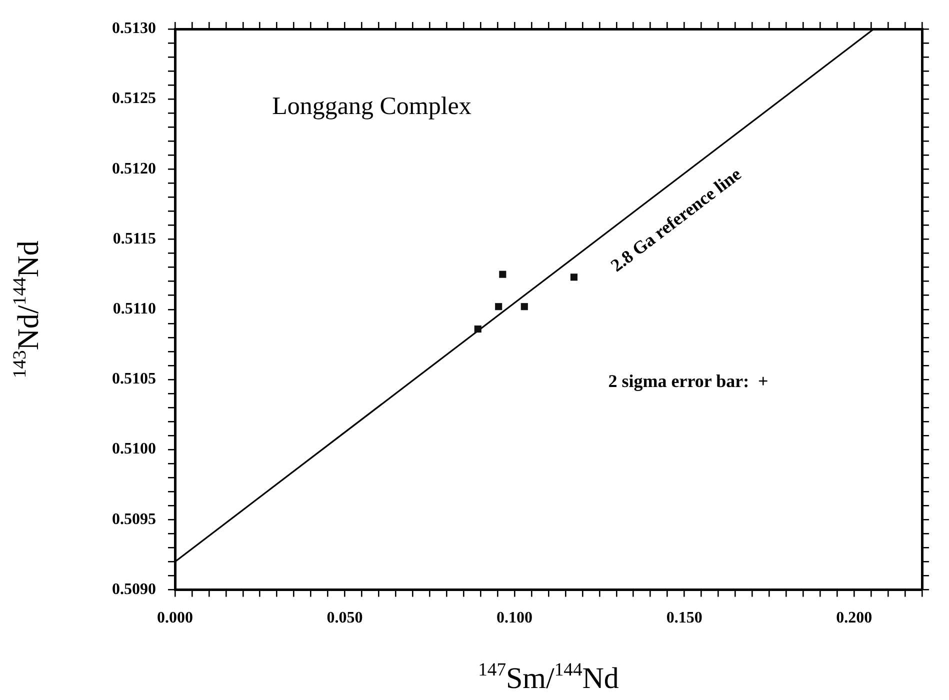 The height and width of the screenshot is (700, 949). Describe the element at coordinates (514, 618) in the screenshot. I see `x-tick-label: 0.100` at that location.